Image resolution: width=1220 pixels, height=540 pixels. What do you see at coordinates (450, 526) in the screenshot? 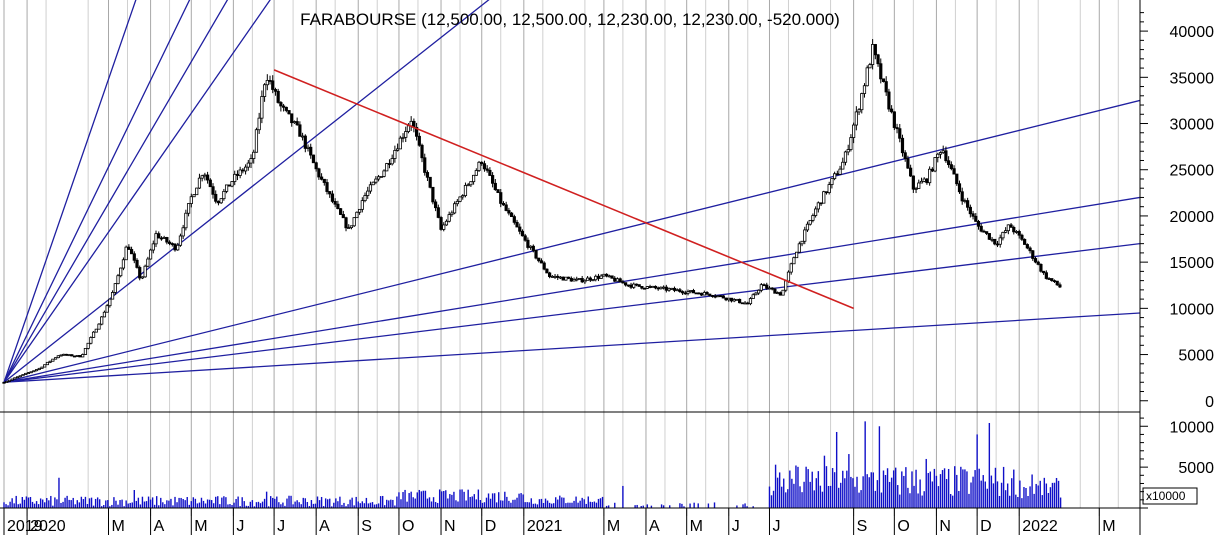
I see `x-tick-label: N` at bounding box center [450, 526].